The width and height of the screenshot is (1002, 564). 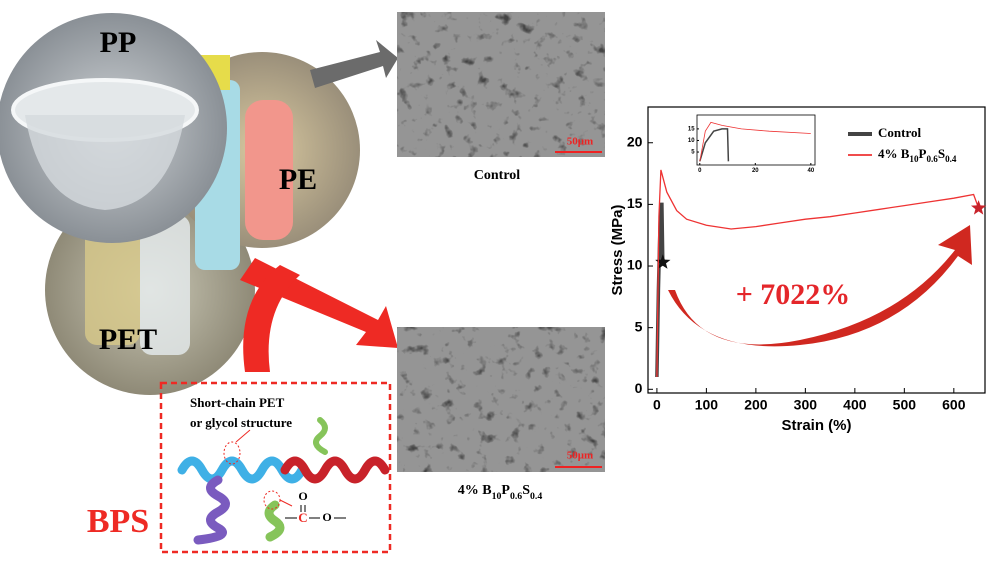 I want to click on bowl, so click(x=105, y=162).